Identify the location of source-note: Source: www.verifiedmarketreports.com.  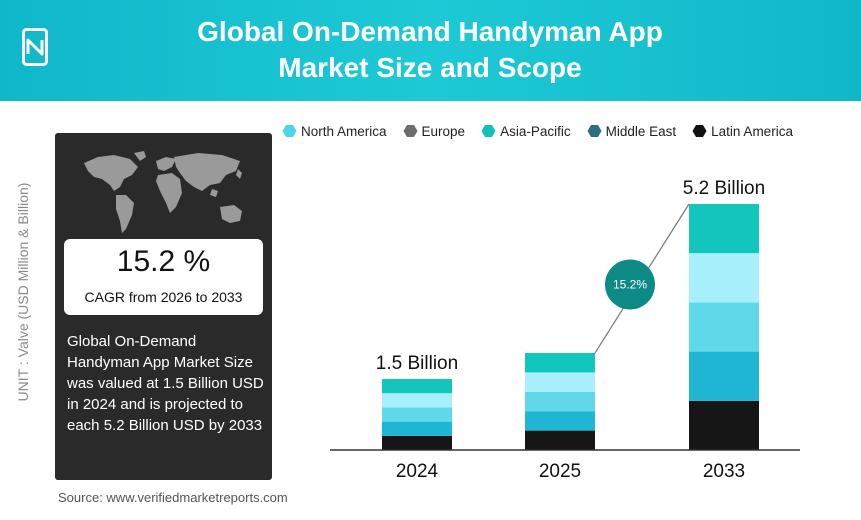
(173, 497).